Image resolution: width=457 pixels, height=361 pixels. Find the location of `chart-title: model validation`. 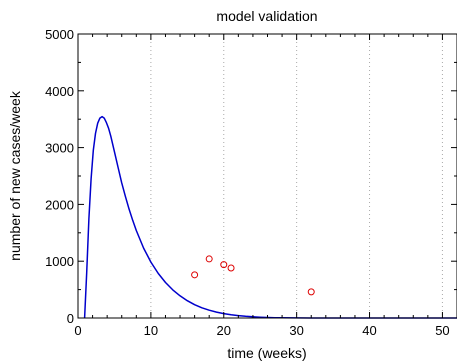

chart-title: model validation is located at coordinates (266, 16).